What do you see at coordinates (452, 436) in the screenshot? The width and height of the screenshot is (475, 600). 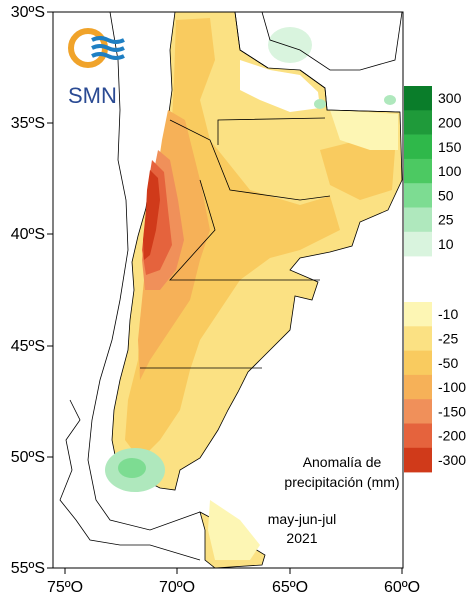 I see `legend-negative-label: -200` at bounding box center [452, 436].